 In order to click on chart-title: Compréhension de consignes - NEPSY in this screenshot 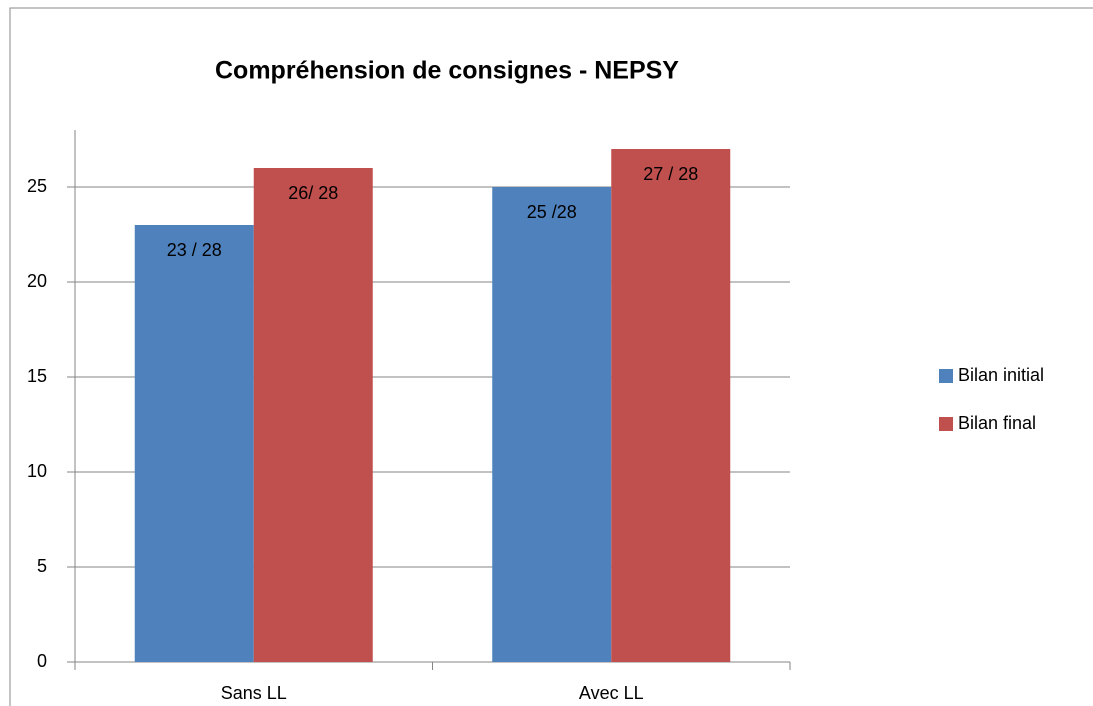, I will do `click(447, 71)`.